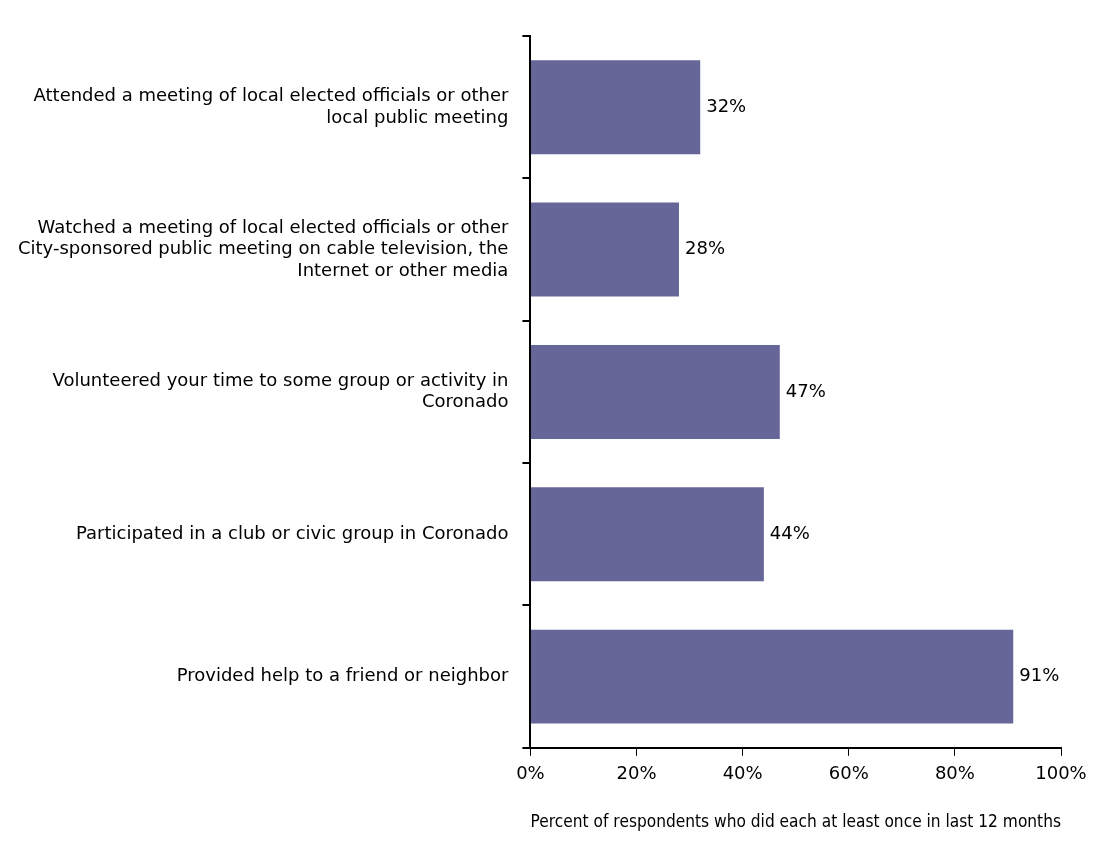 The width and height of the screenshot is (1095, 841). What do you see at coordinates (271, 105) in the screenshot?
I see `y-tick-label: Attended a meeting of local elected officials or other local public meeting` at bounding box center [271, 105].